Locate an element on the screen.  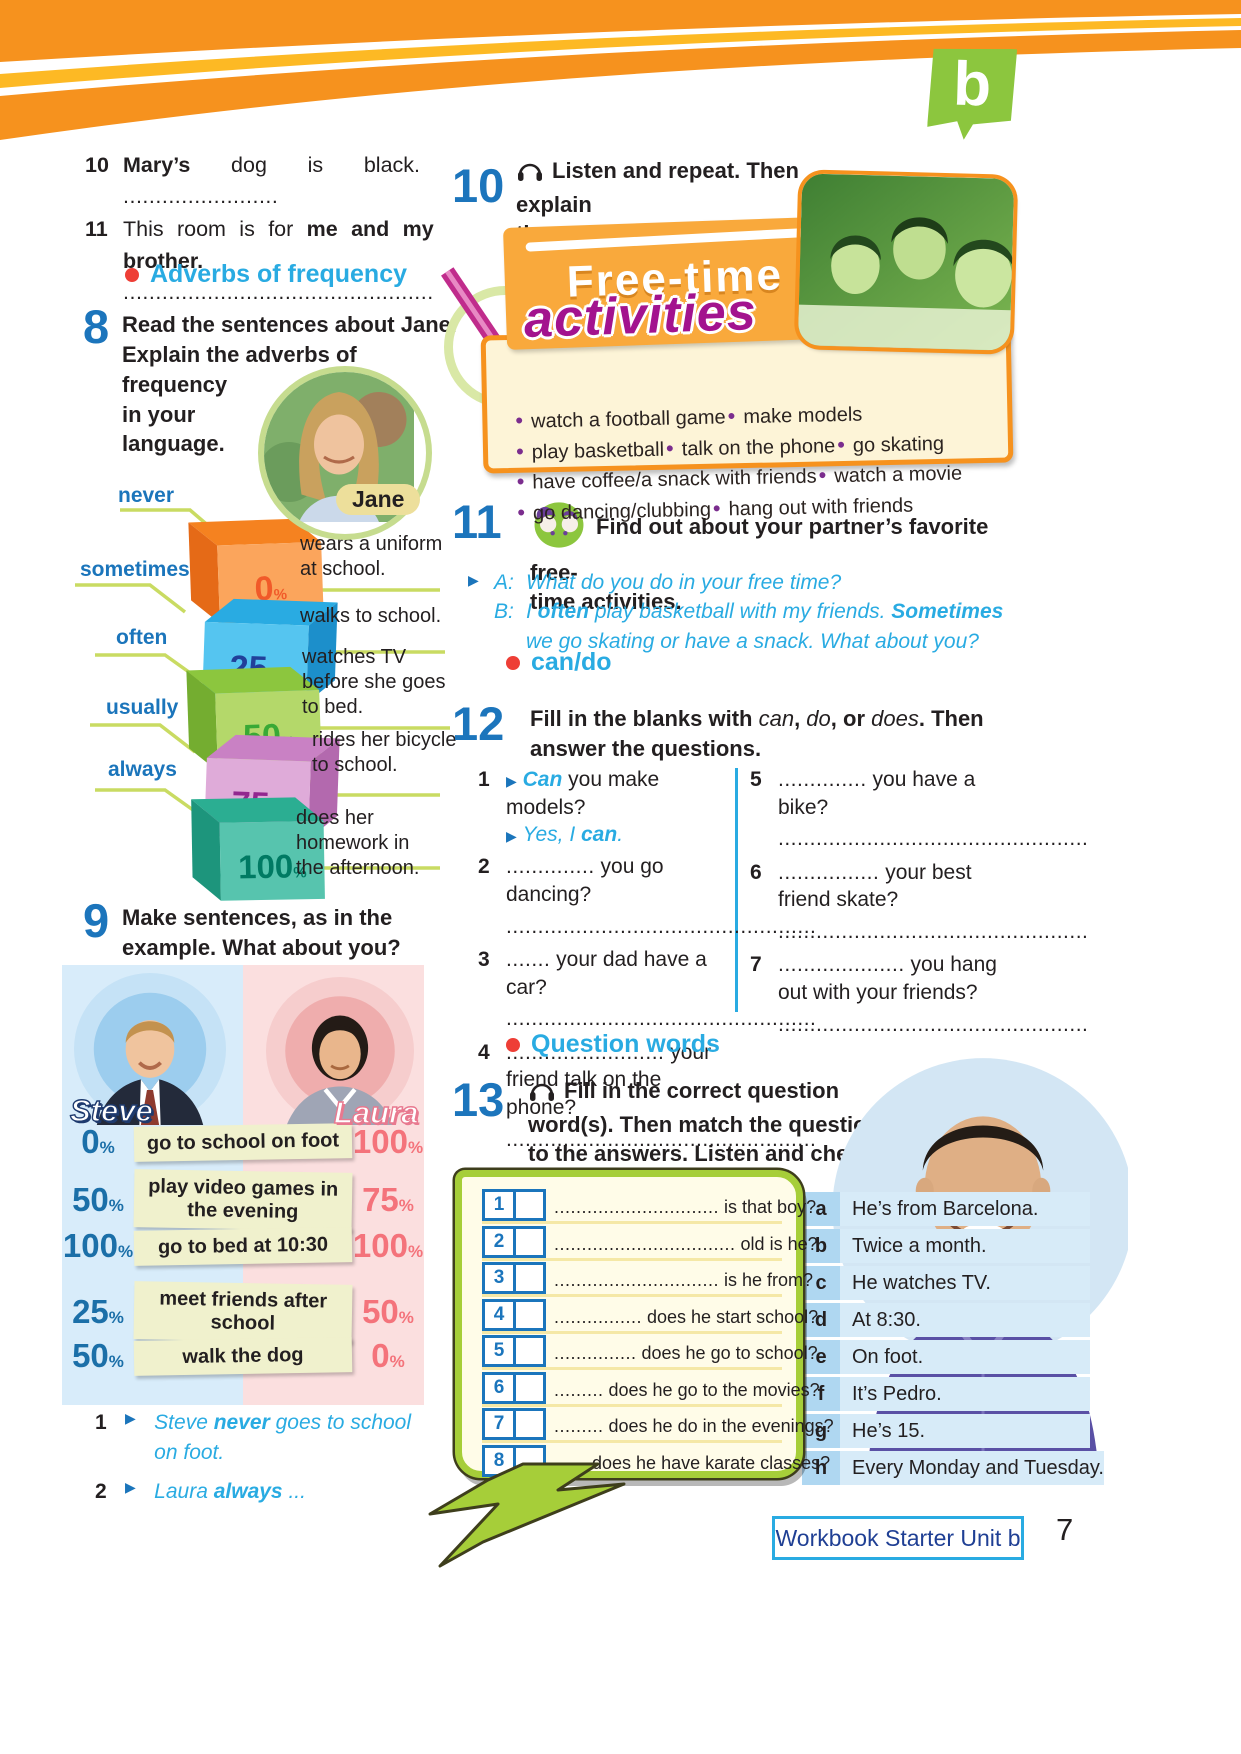
match-box: 4 is located at coordinates (514, 1314).